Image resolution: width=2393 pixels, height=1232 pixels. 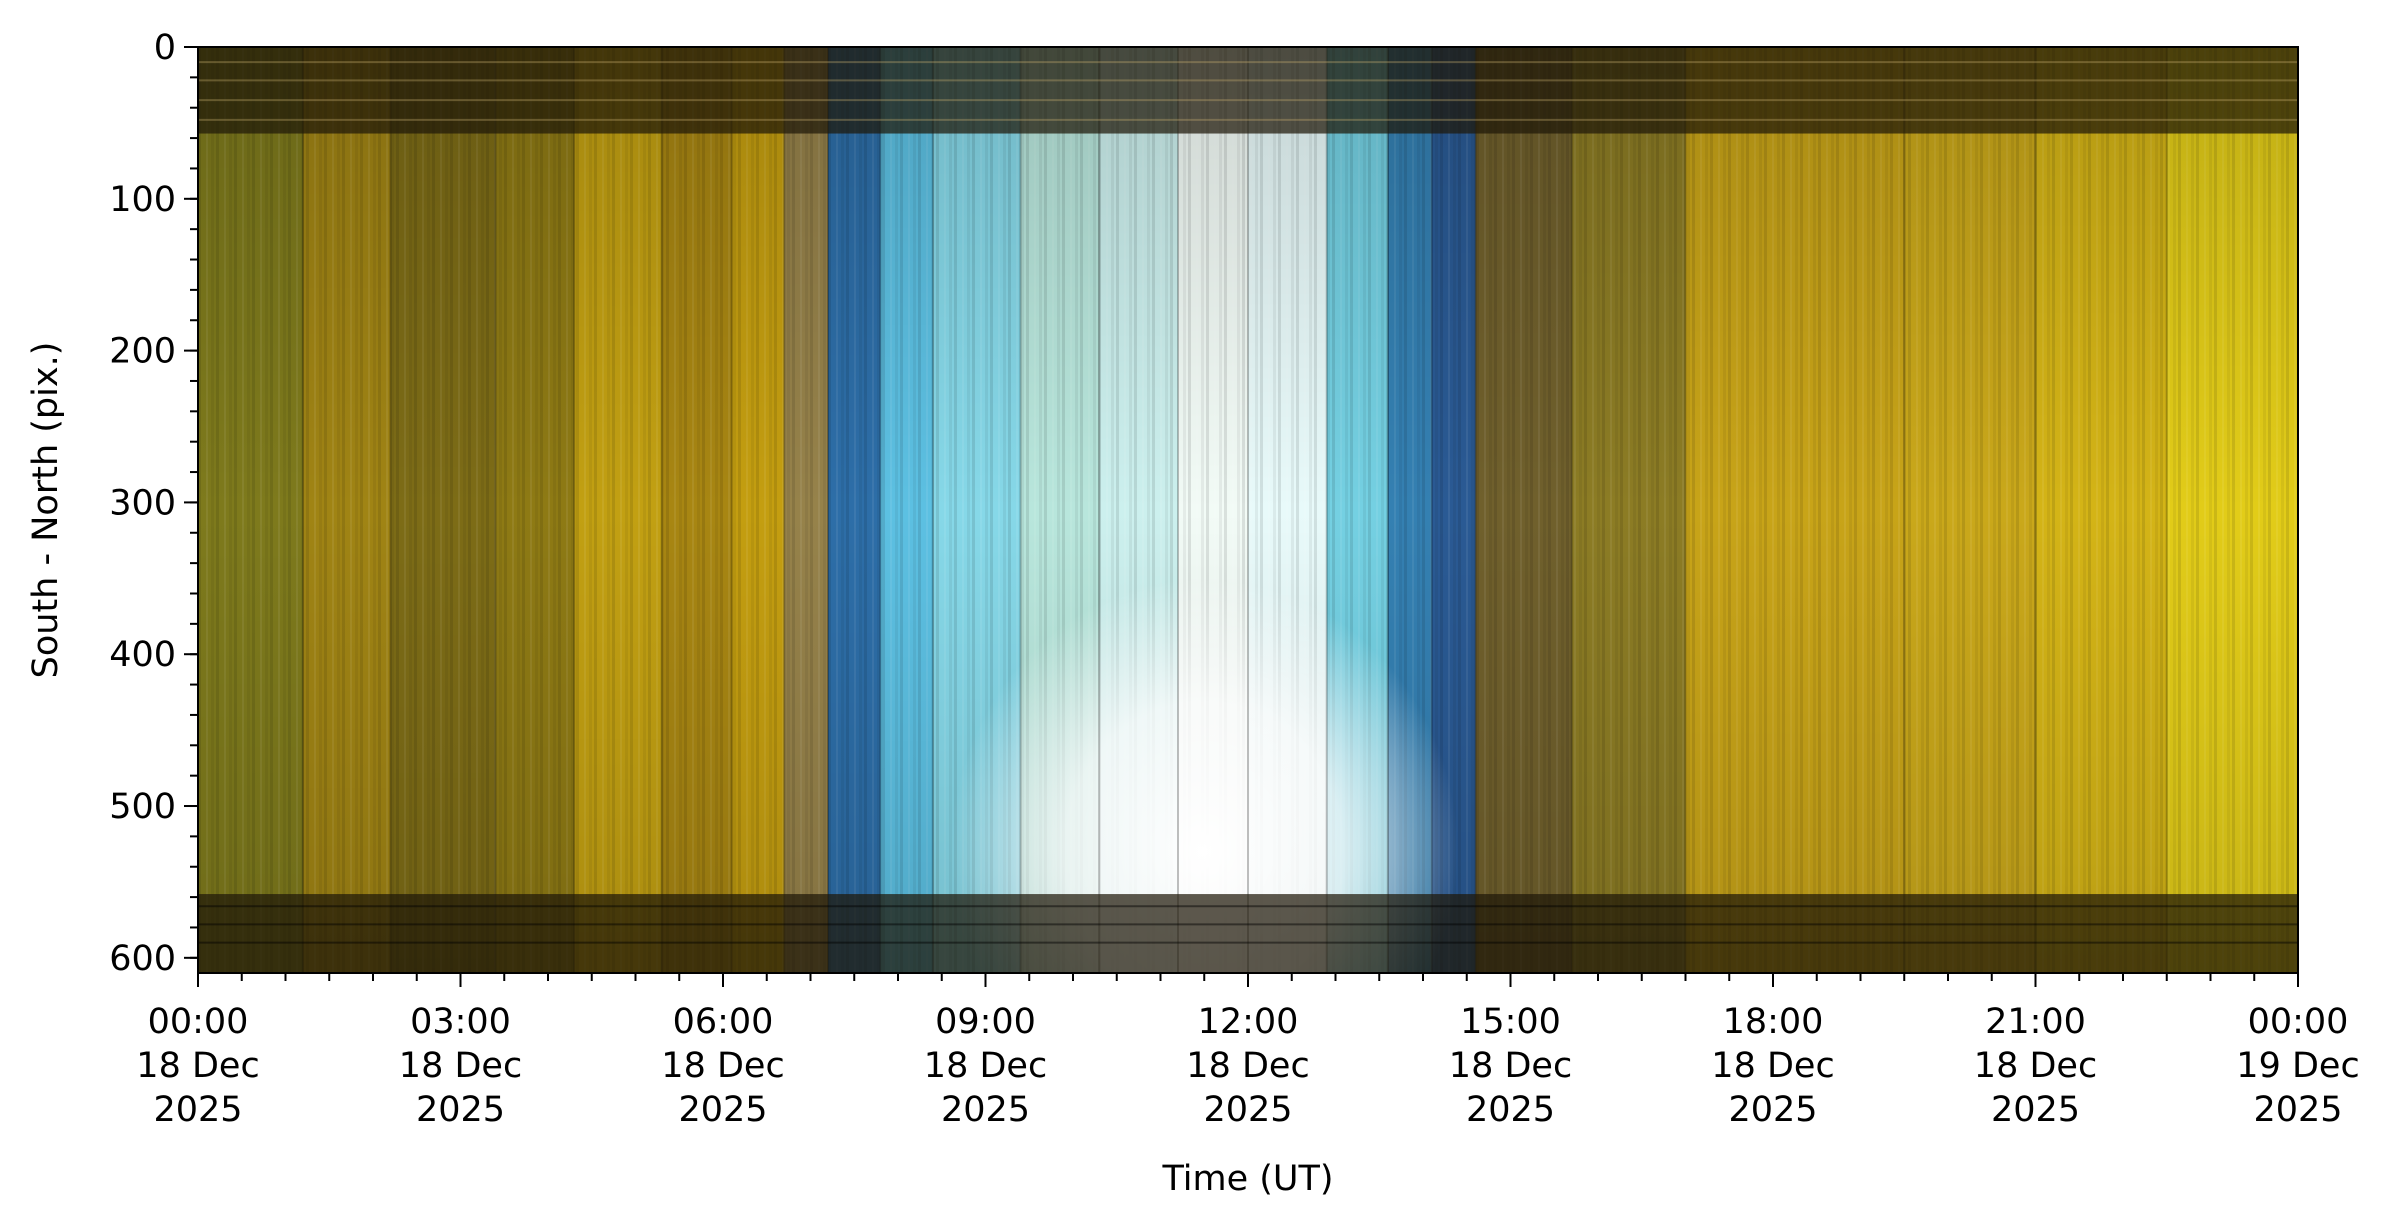 What do you see at coordinates (1248, 933) in the screenshot?
I see `bottom-dark-band` at bounding box center [1248, 933].